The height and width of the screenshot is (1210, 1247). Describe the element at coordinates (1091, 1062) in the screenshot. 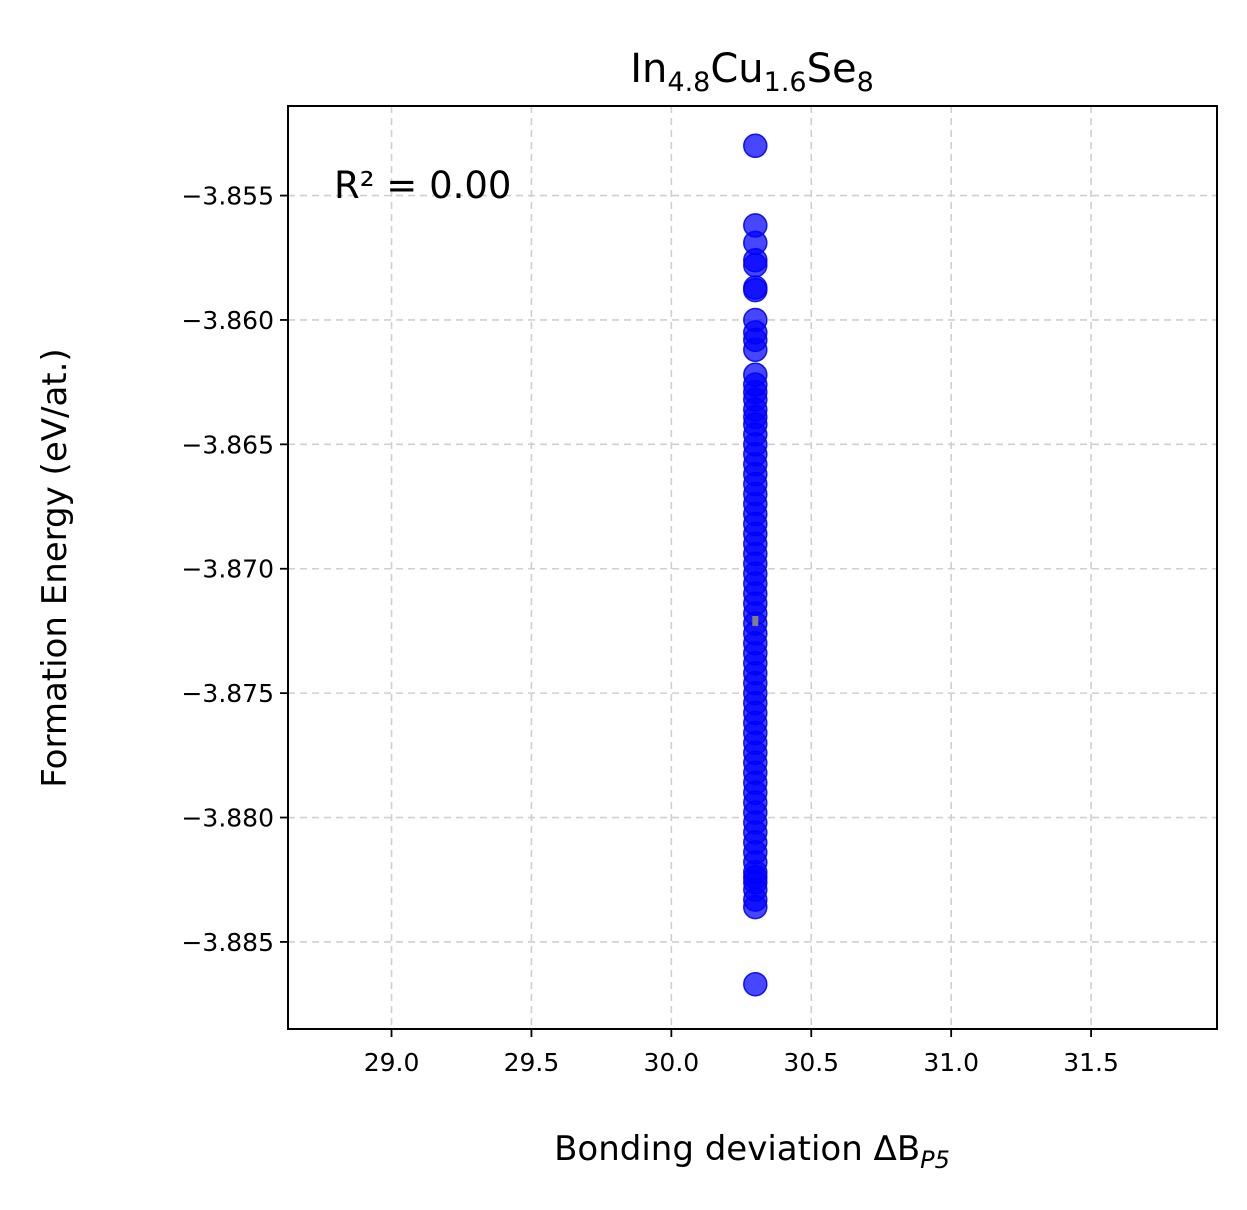

I see `x-tick-label: 31.5` at that location.